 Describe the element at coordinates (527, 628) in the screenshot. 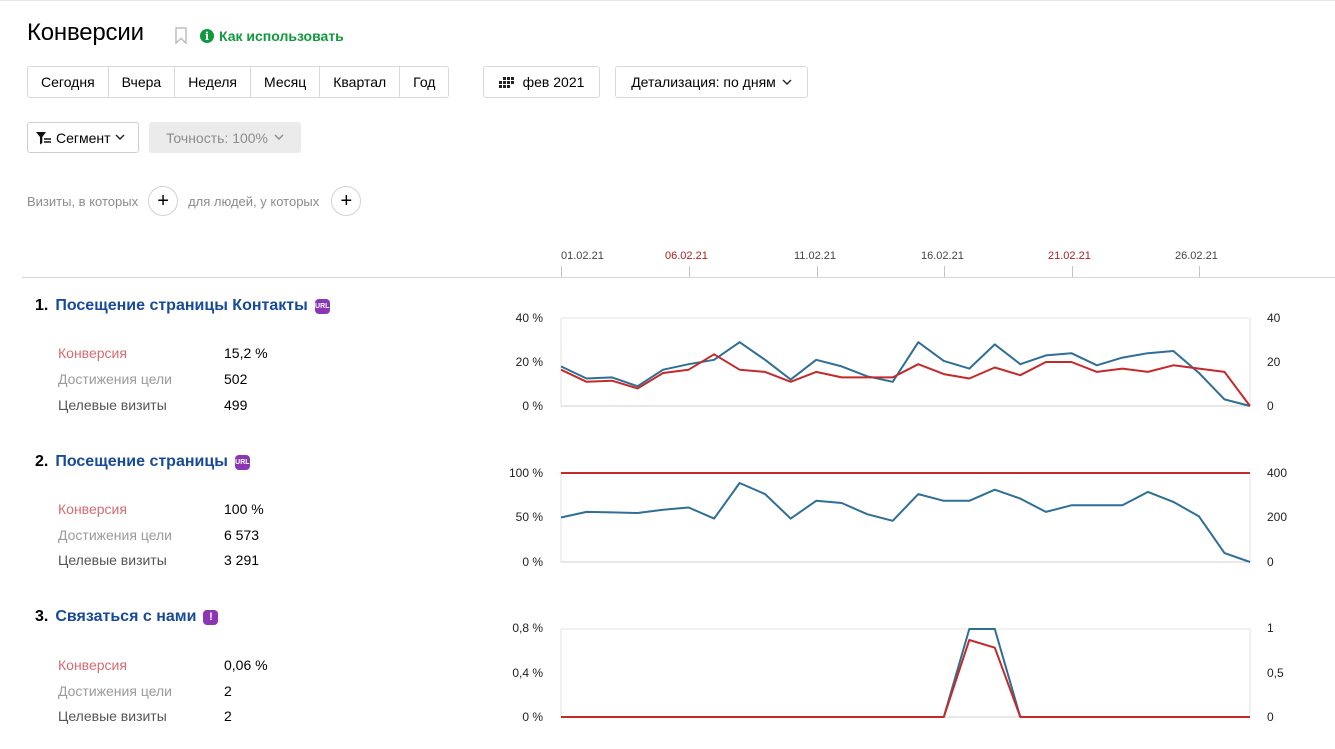

I see `y-left-tick: 0,8 %` at that location.